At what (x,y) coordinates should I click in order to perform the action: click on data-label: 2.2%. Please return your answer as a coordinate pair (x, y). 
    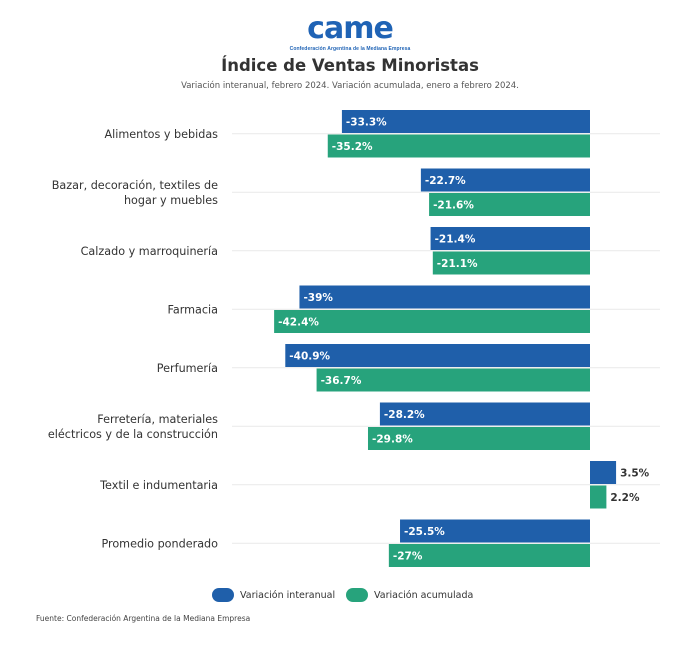
    Looking at the image, I should click on (625, 498).